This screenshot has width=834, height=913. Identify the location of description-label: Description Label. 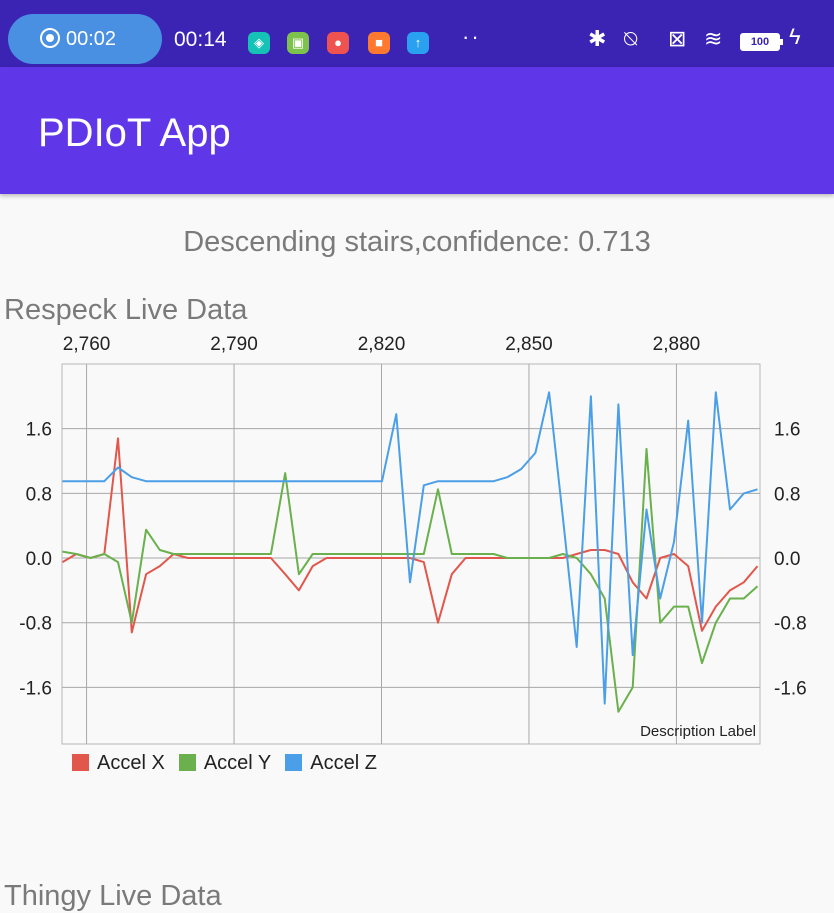
(698, 731).